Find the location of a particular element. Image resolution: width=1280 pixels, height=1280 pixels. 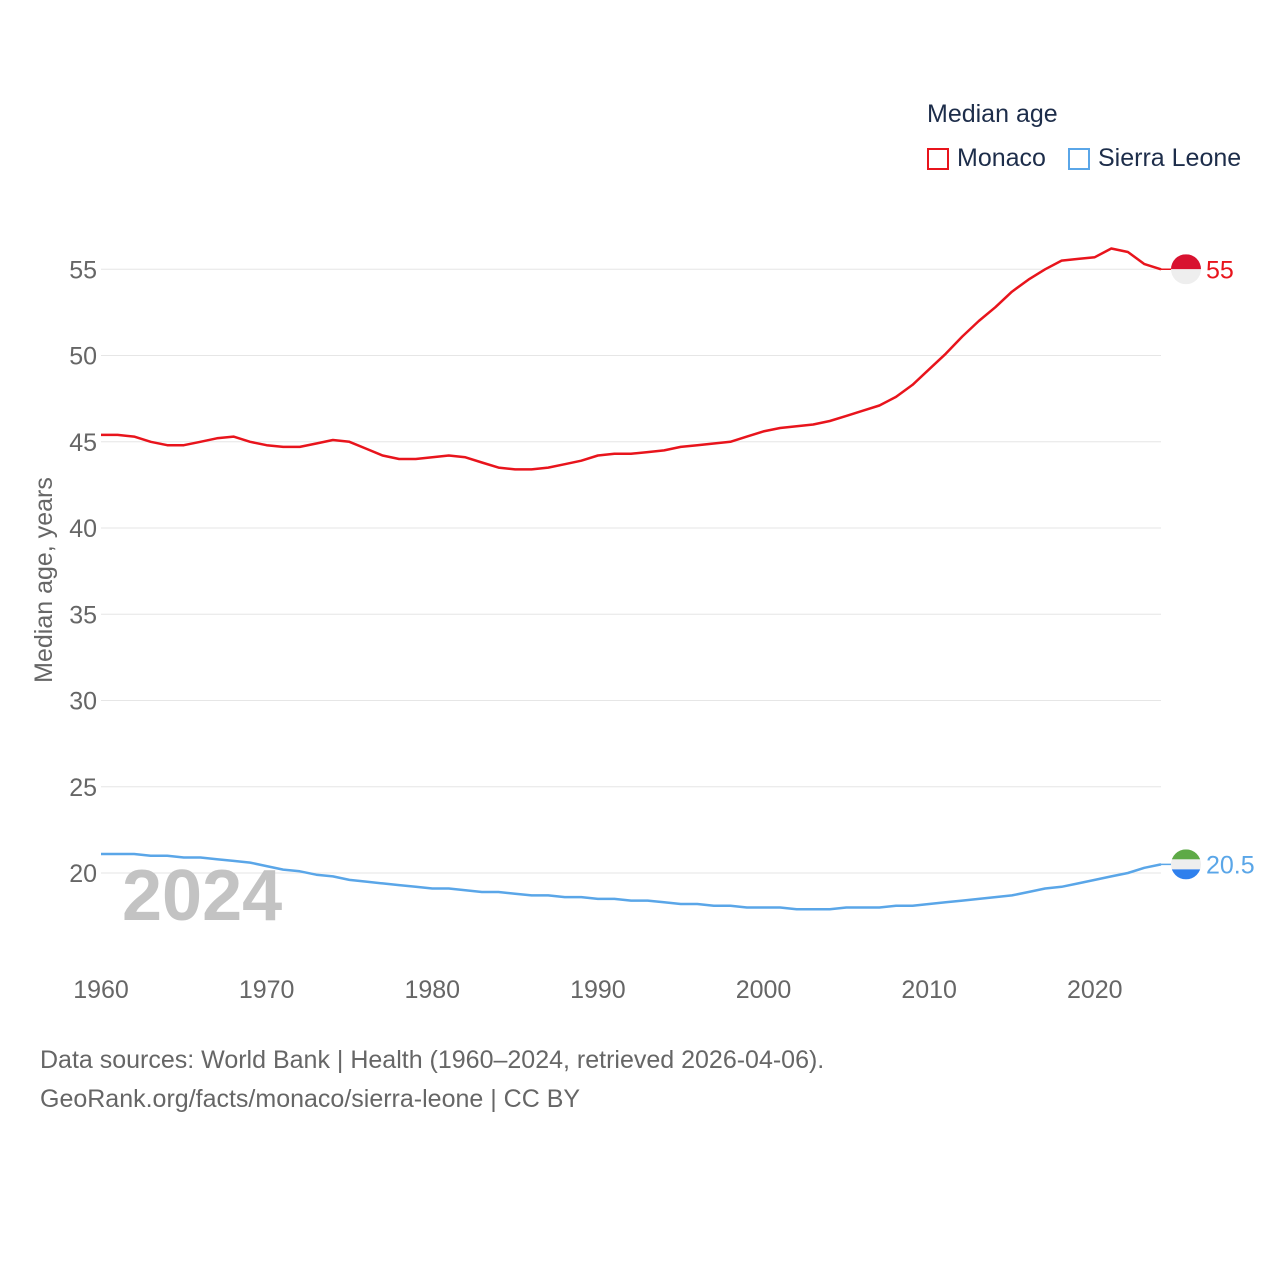

x-axis-ticks: 1960 1970 1980 1990 2000 2010 2020 is located at coordinates (597, 990).